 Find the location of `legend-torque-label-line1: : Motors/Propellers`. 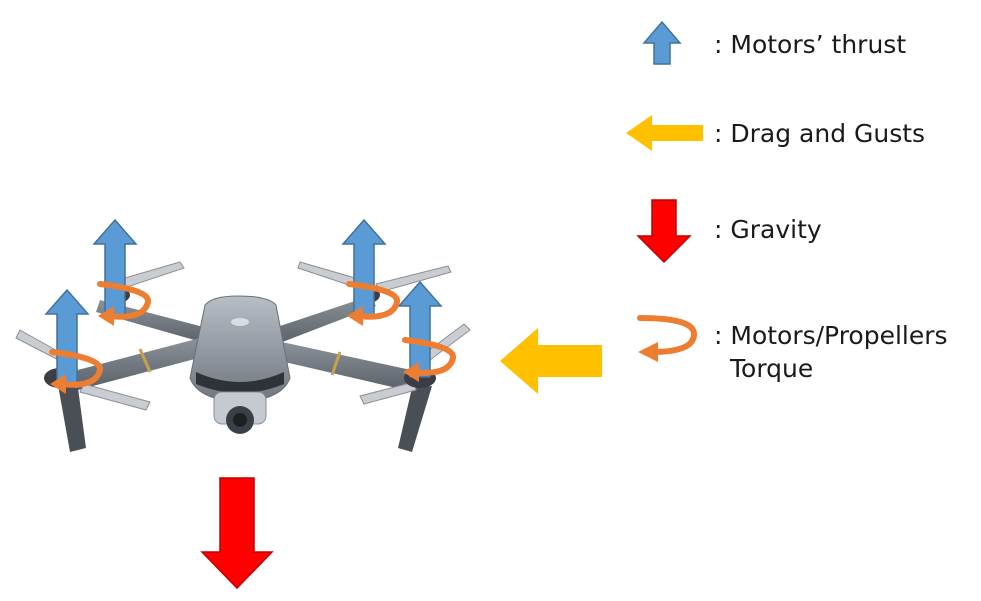

legend-torque-label-line1: : Motors/Propellers is located at coordinates (831, 335).